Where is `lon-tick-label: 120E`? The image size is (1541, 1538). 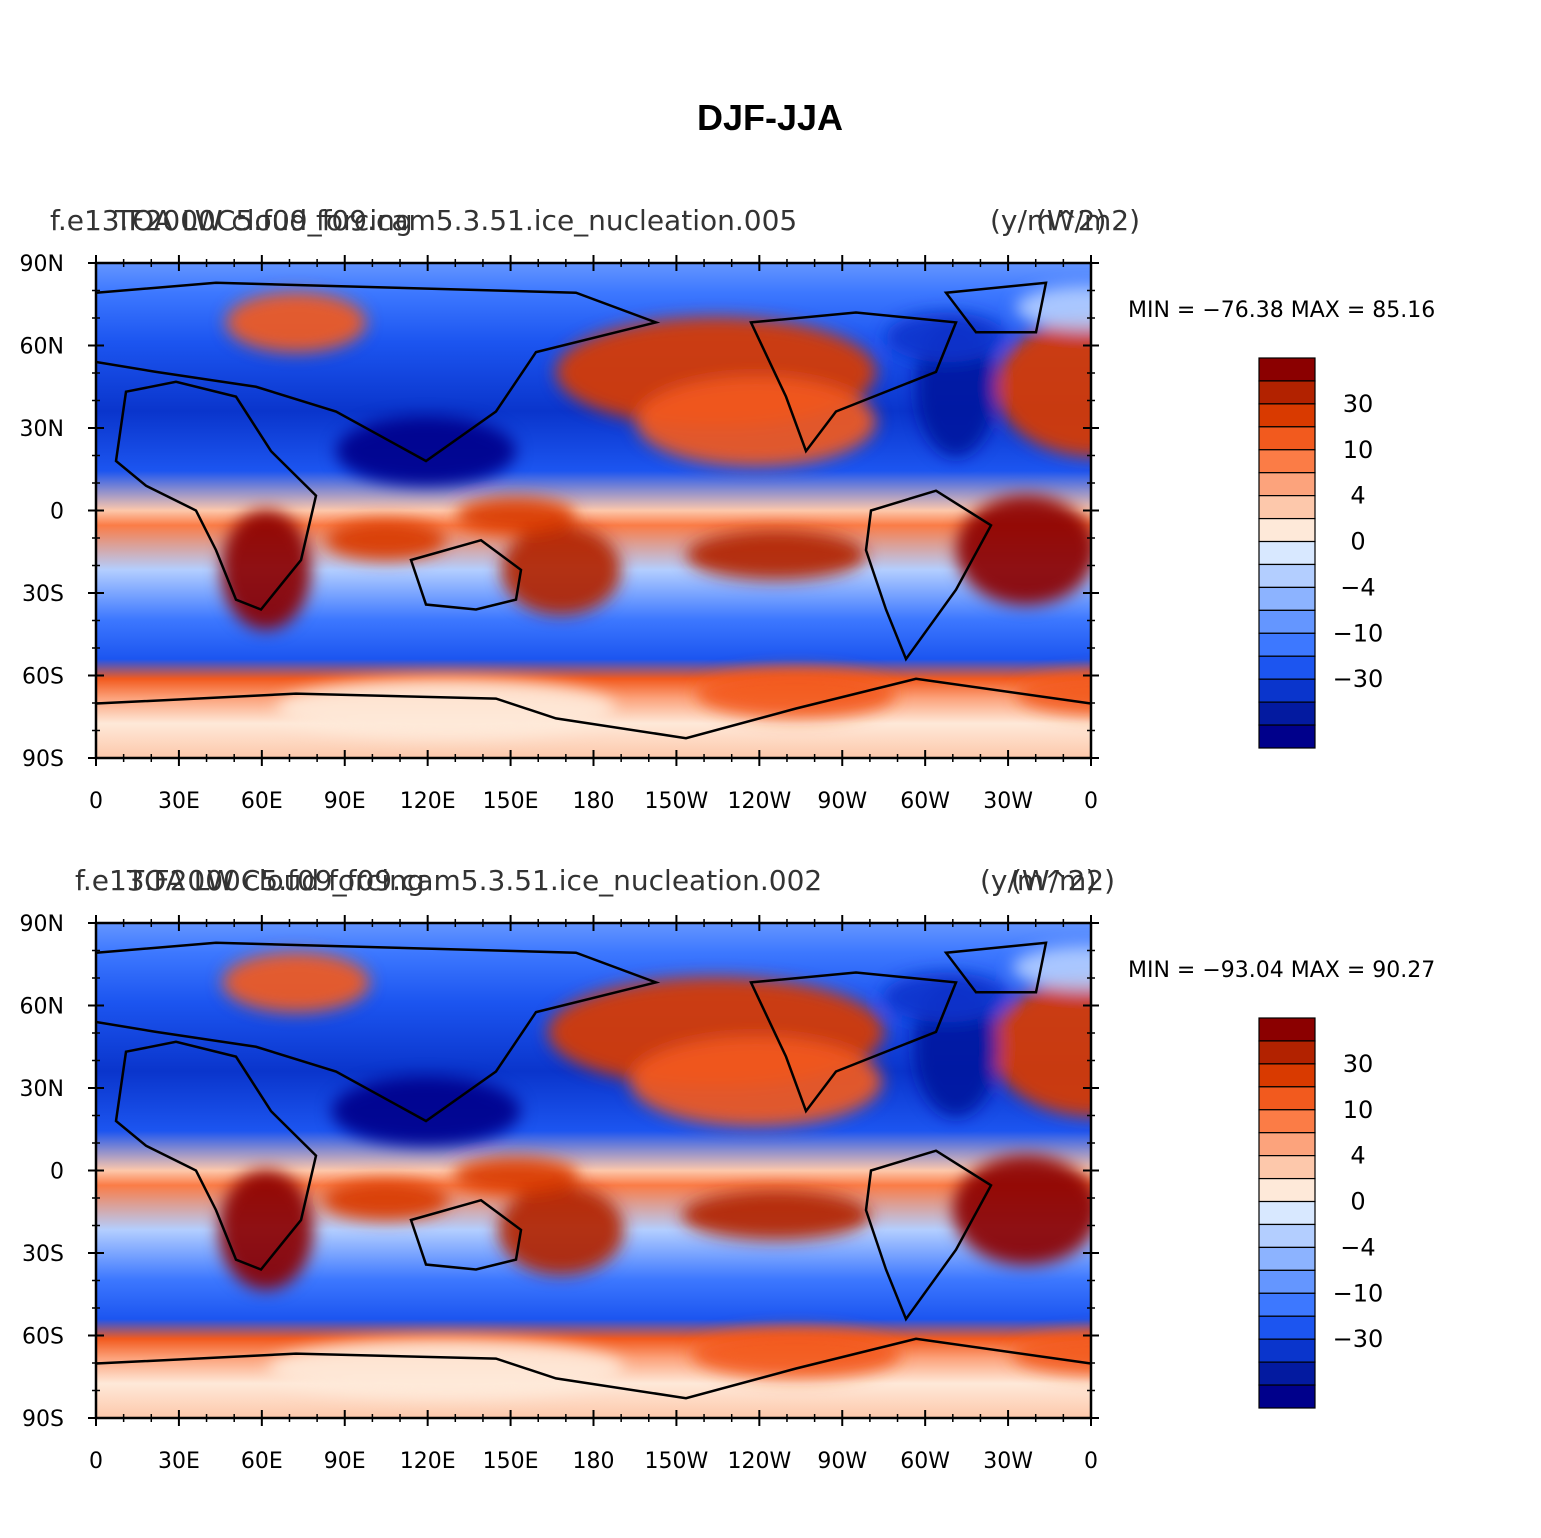 lon-tick-label: 120E is located at coordinates (428, 1461).